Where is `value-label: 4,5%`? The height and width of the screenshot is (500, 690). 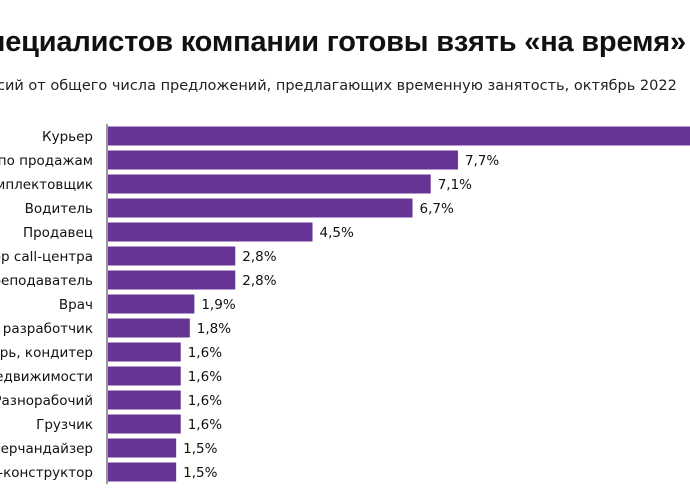
value-label: 4,5% is located at coordinates (337, 233).